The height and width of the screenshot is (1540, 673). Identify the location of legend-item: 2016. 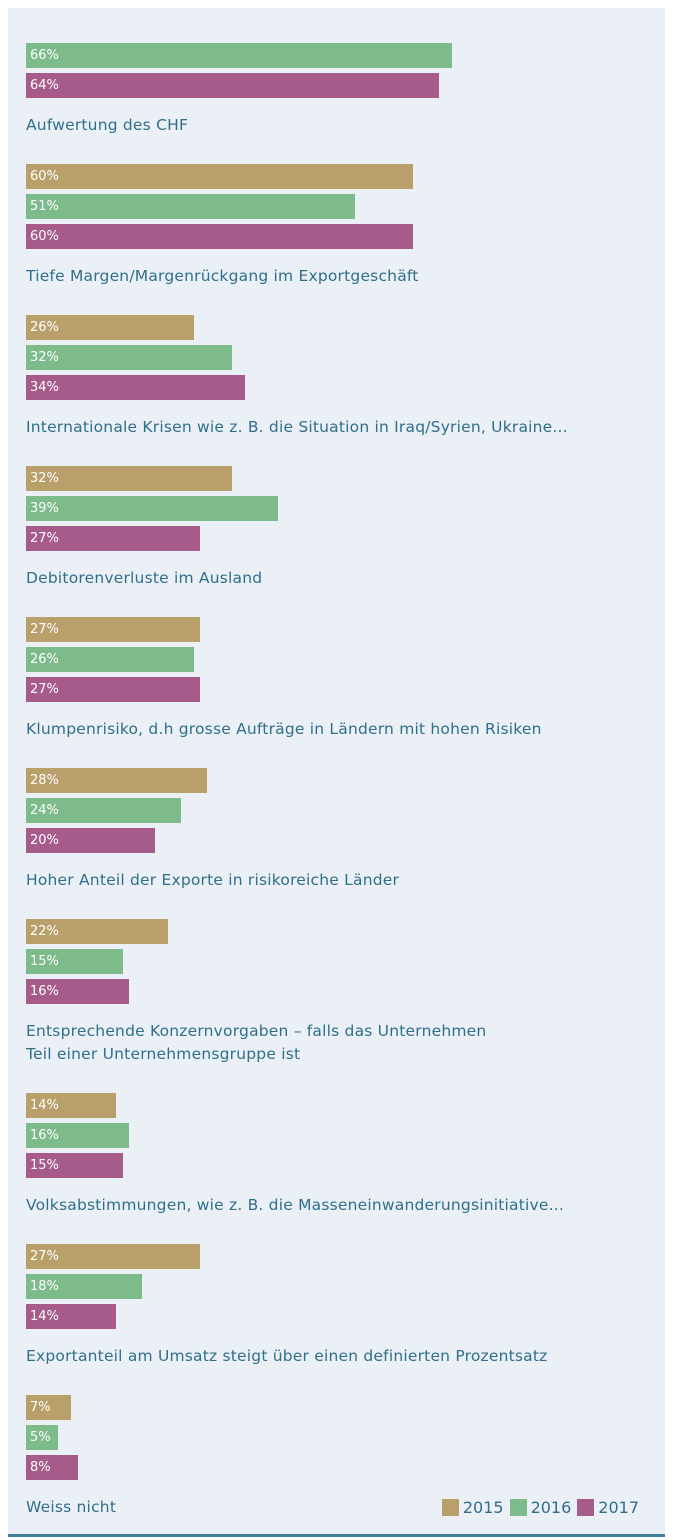
(540, 1507).